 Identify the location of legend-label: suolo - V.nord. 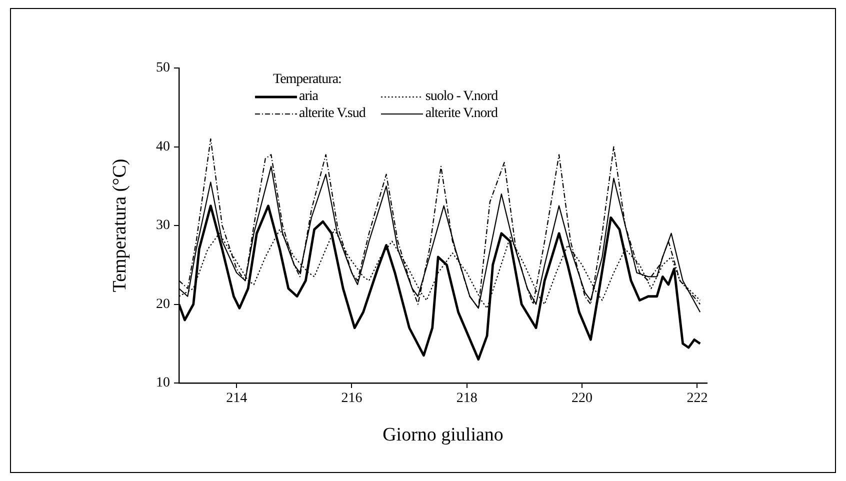
(461, 96).